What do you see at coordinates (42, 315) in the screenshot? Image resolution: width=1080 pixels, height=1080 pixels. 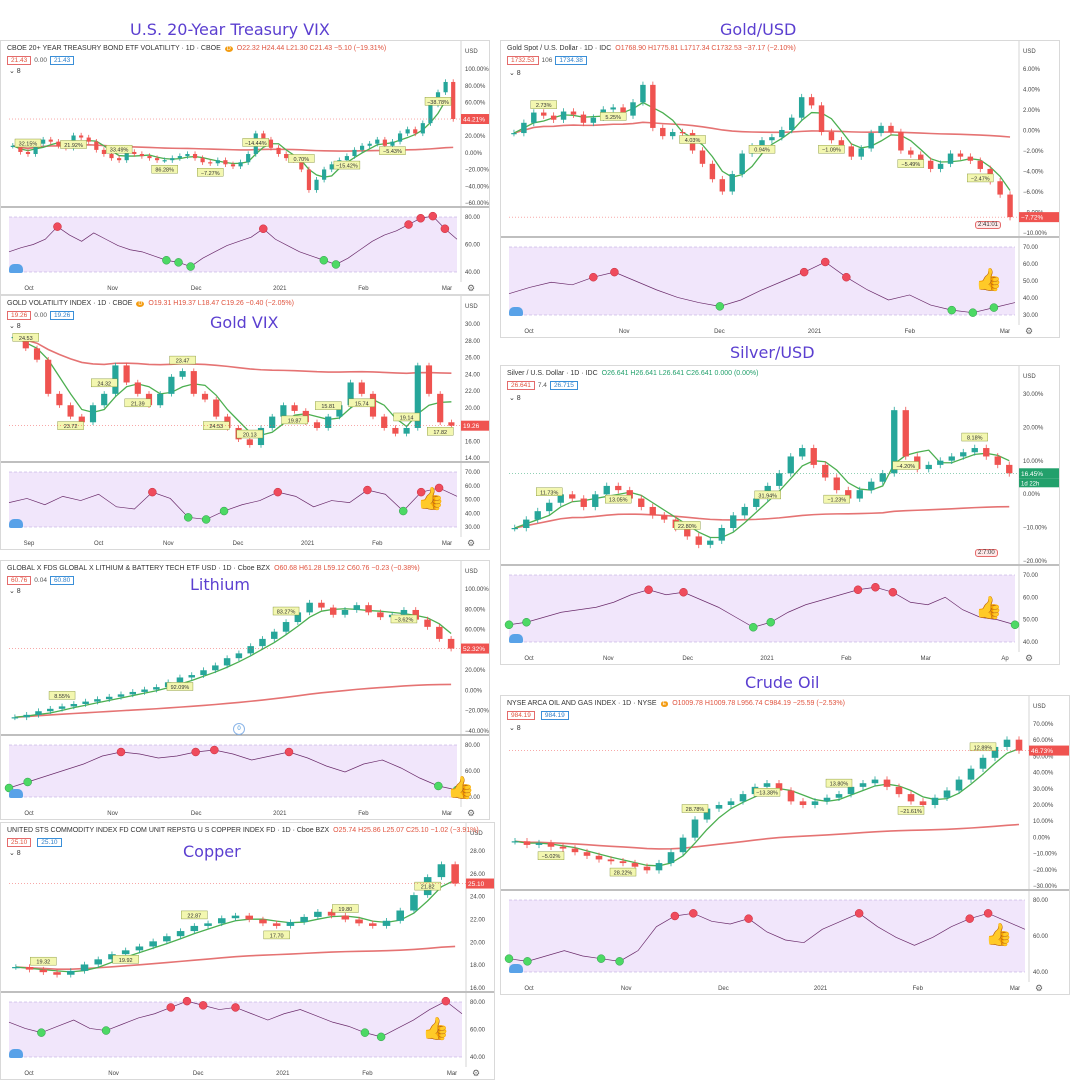 I see `bid-ask-box: 19.26 0.00 19.26` at bounding box center [42, 315].